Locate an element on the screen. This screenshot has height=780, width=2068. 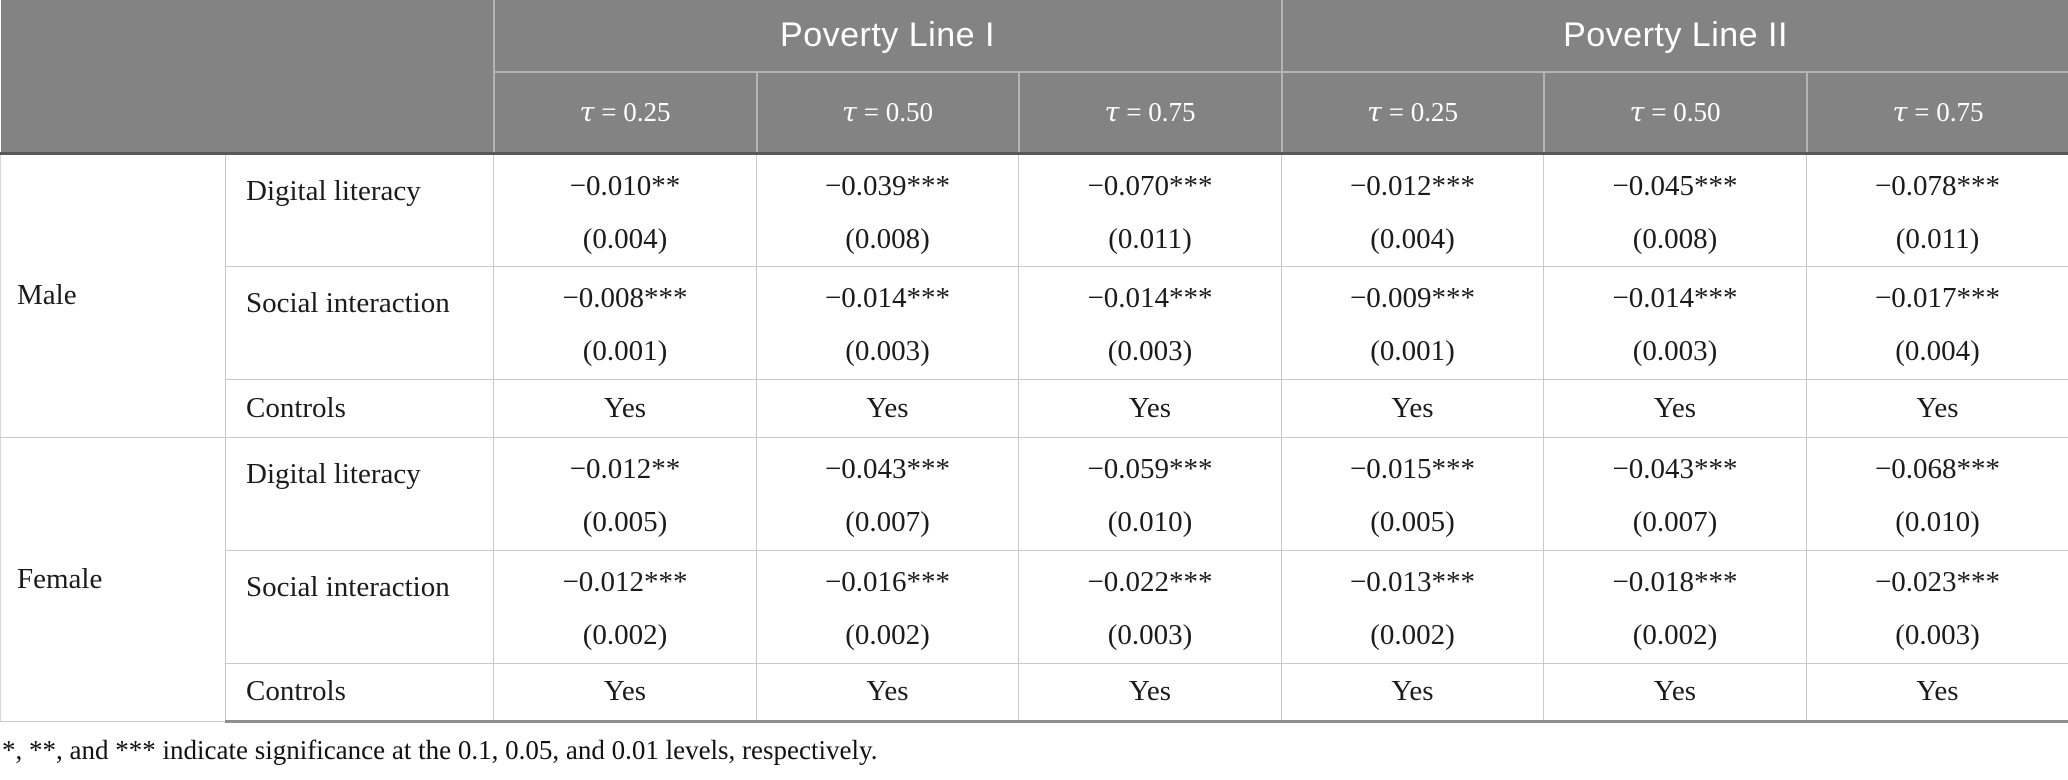
tau-header-cell: τ = 0.75 is located at coordinates (1149, 113).